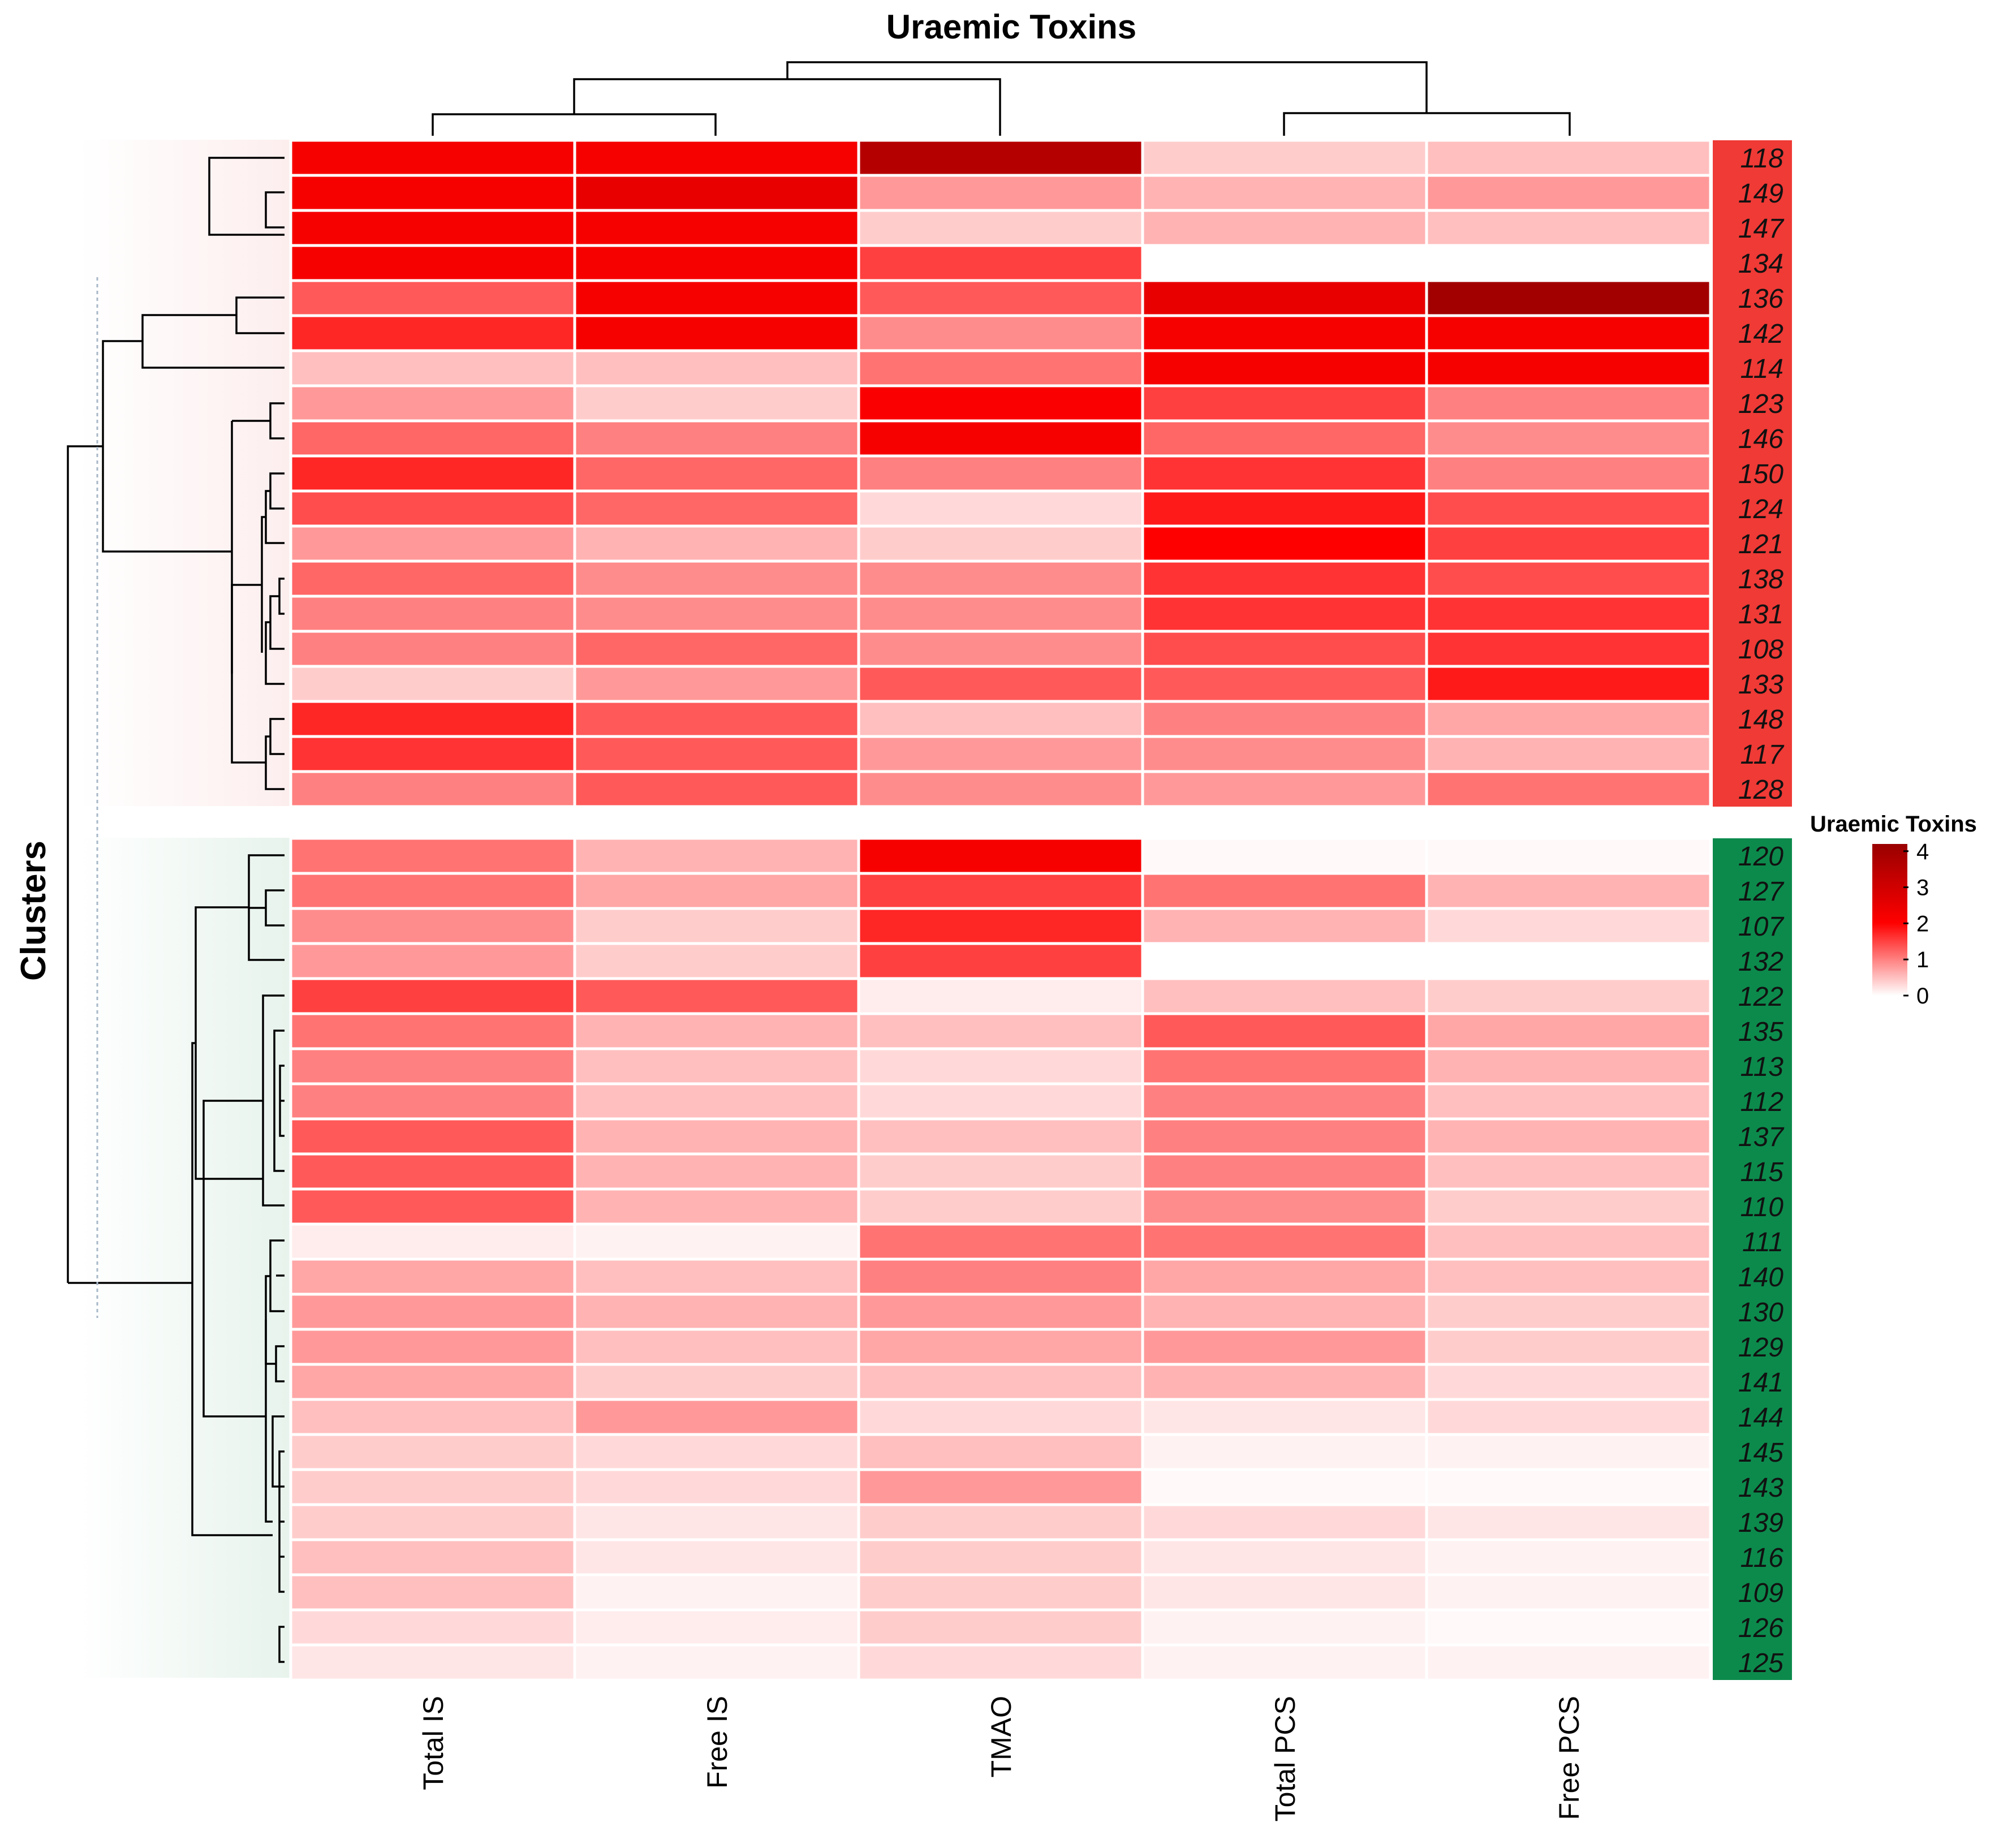 The height and width of the screenshot is (1848, 2012). Describe the element at coordinates (717, 1742) in the screenshot. I see `column-label: Free IS` at that location.